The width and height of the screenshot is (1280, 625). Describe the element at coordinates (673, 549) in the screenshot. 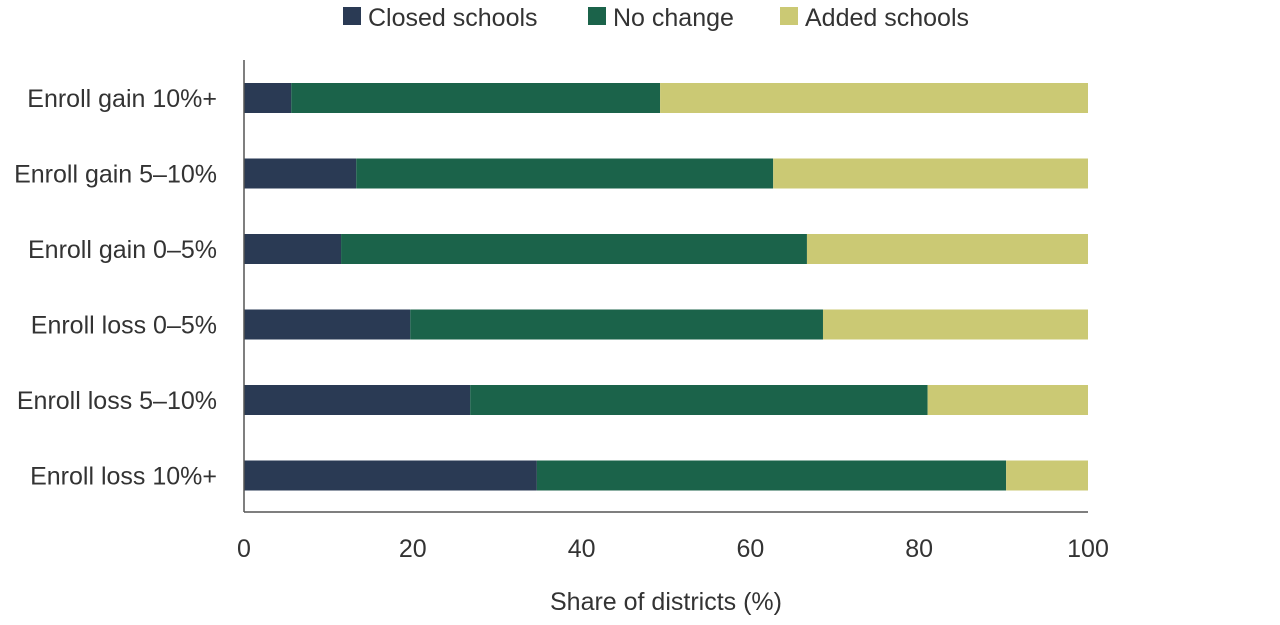

I see `x-ticks: 0 20 40 60 80 100` at that location.